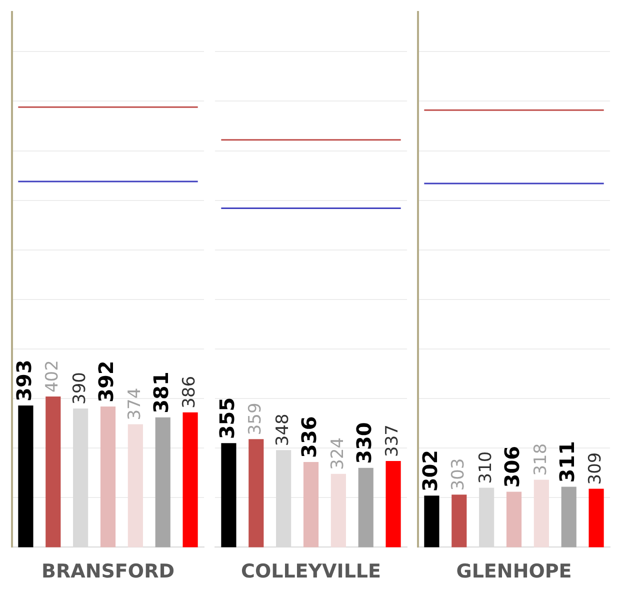 This screenshot has width=623, height=589. What do you see at coordinates (106, 381) in the screenshot?
I see `data-label: 392` at bounding box center [106, 381].